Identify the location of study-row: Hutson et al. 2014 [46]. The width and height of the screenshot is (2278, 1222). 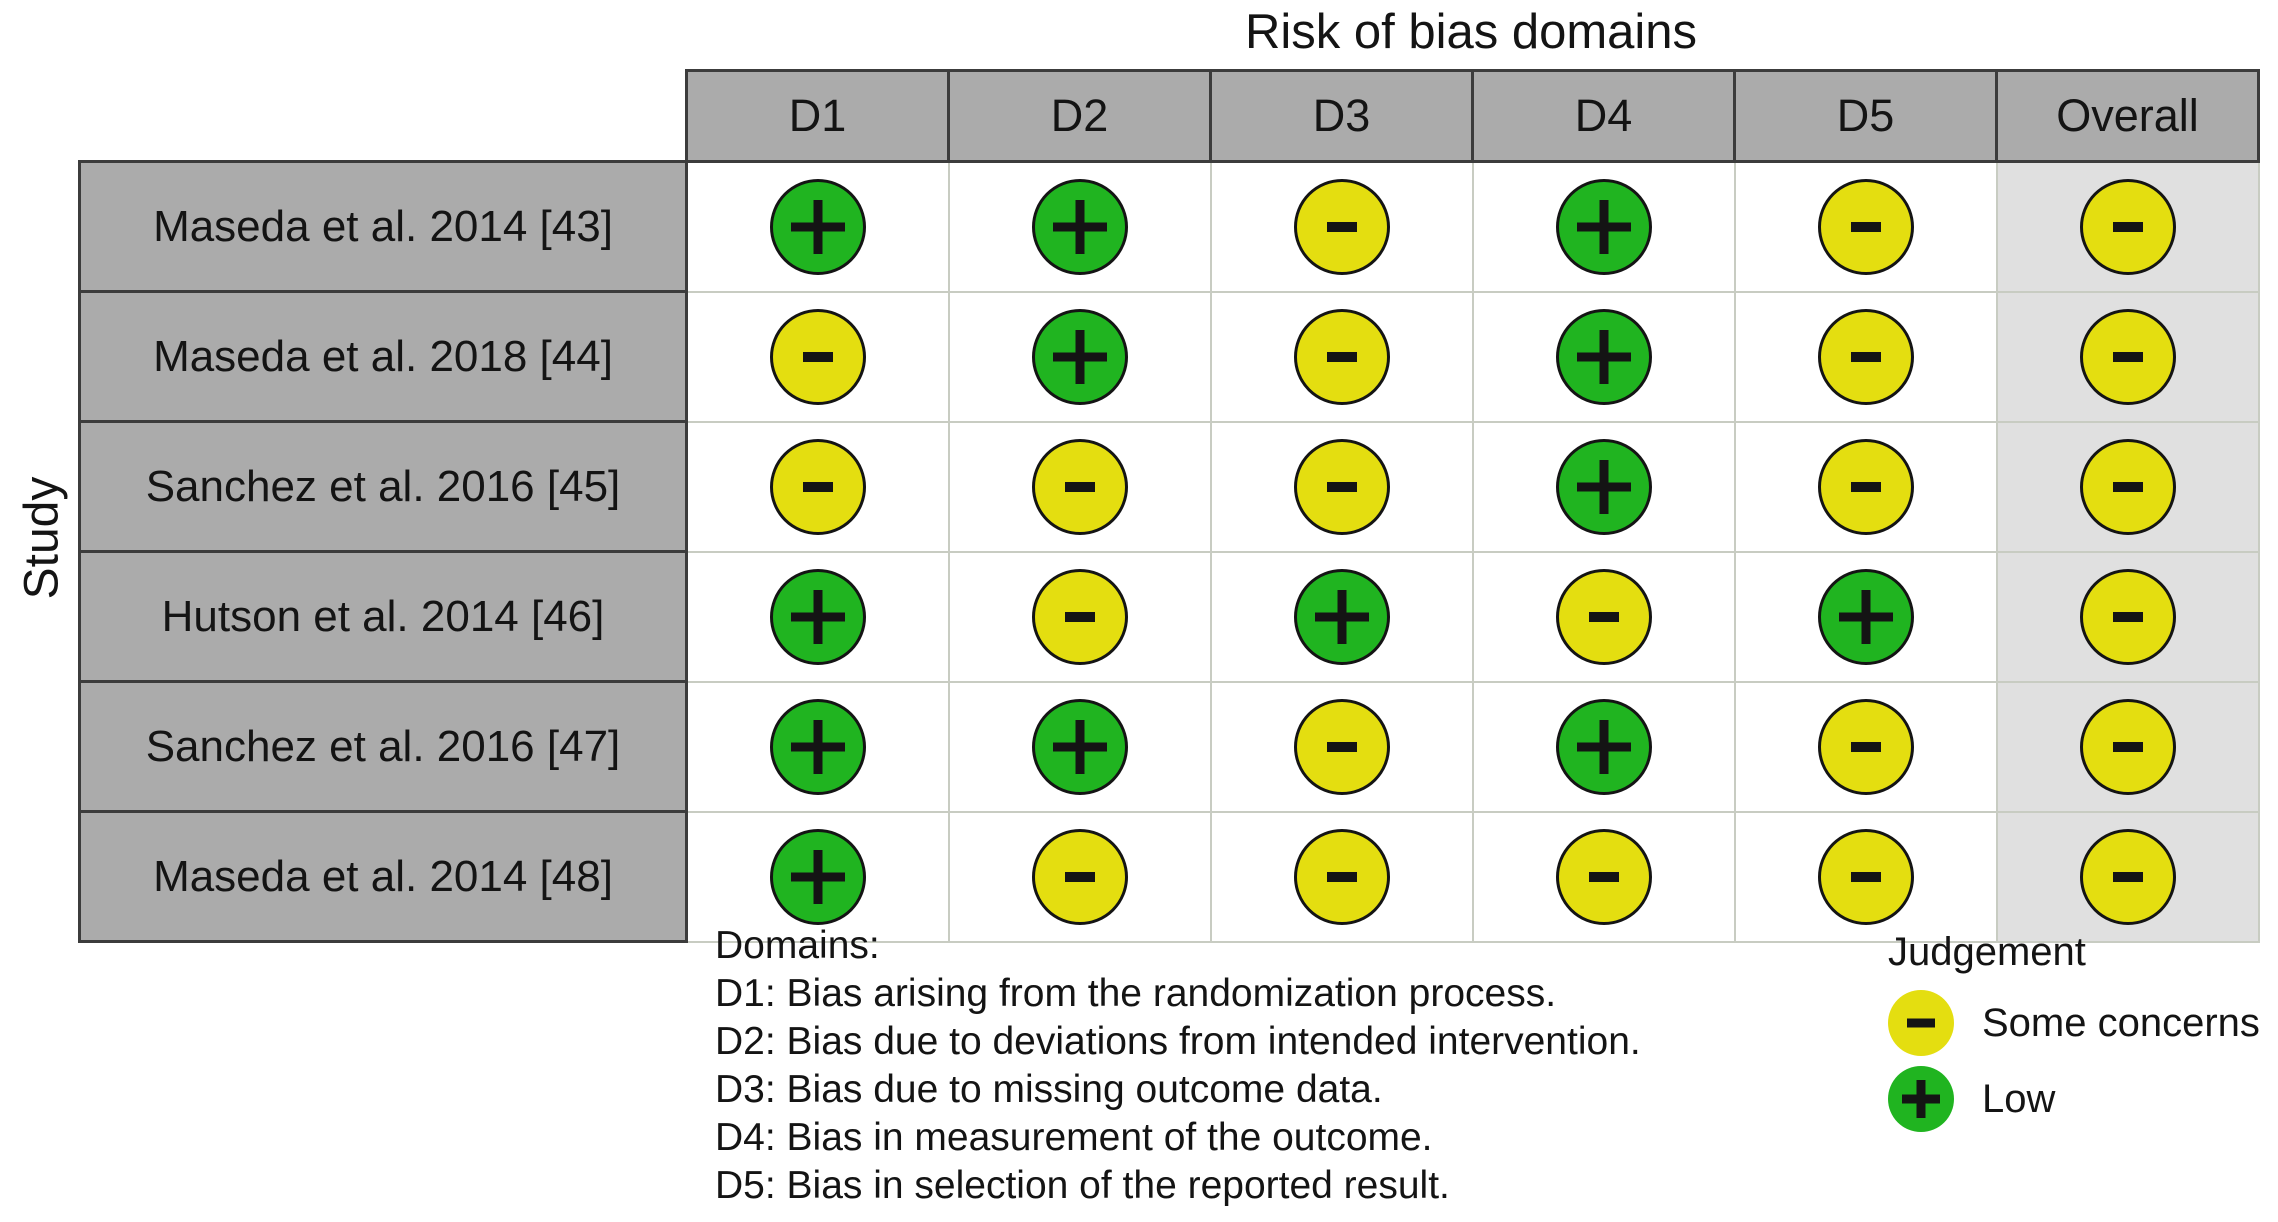
(1169, 616).